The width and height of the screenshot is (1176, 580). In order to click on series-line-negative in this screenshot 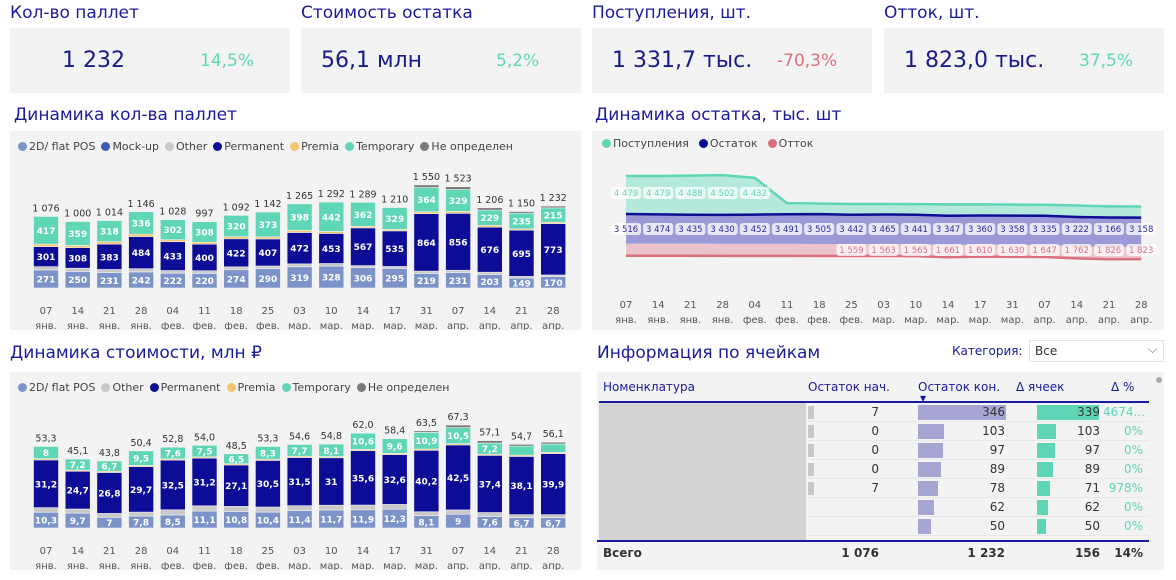, I will do `click(884, 257)`.